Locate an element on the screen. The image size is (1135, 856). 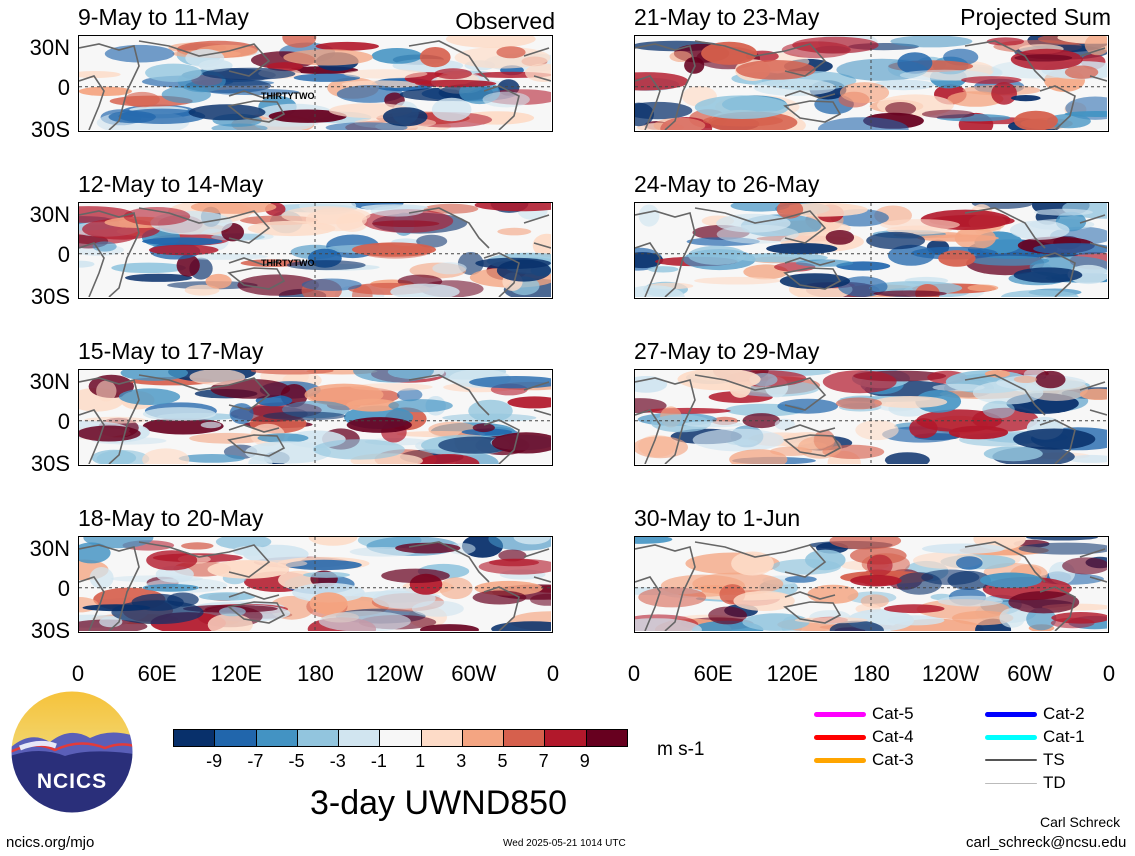
logo-text: NCICS is located at coordinates (72, 781).